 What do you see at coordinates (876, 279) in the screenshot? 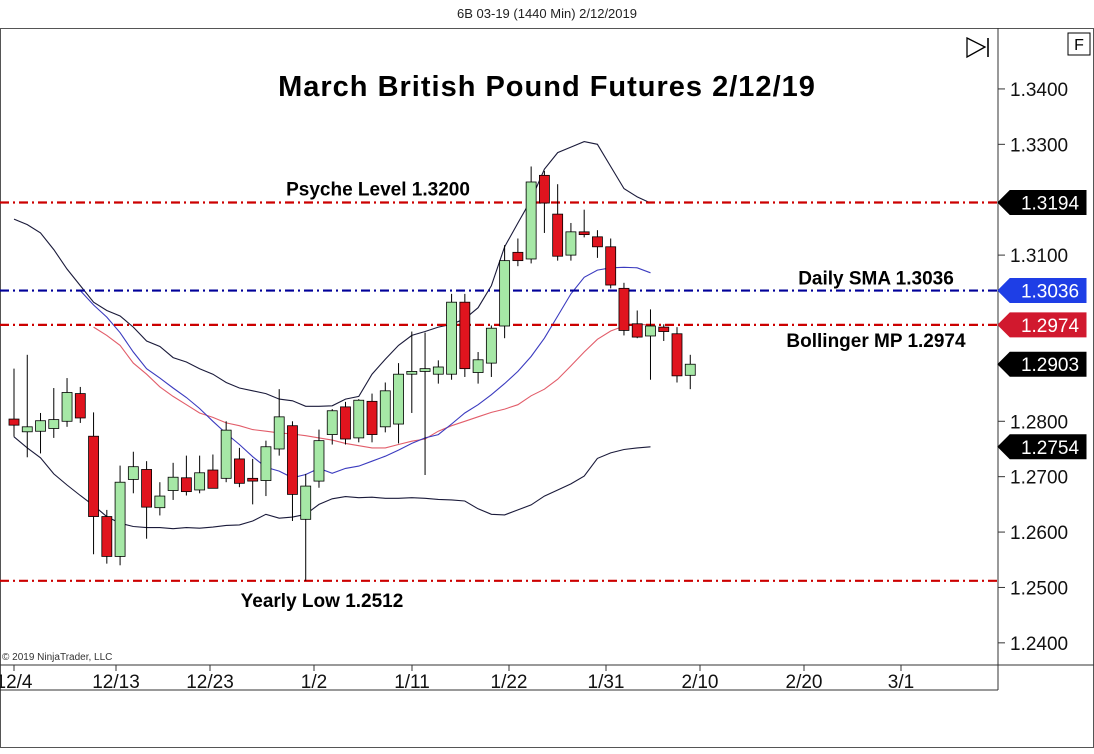
I see `level-label: Daily SMA 1.3036` at bounding box center [876, 279].